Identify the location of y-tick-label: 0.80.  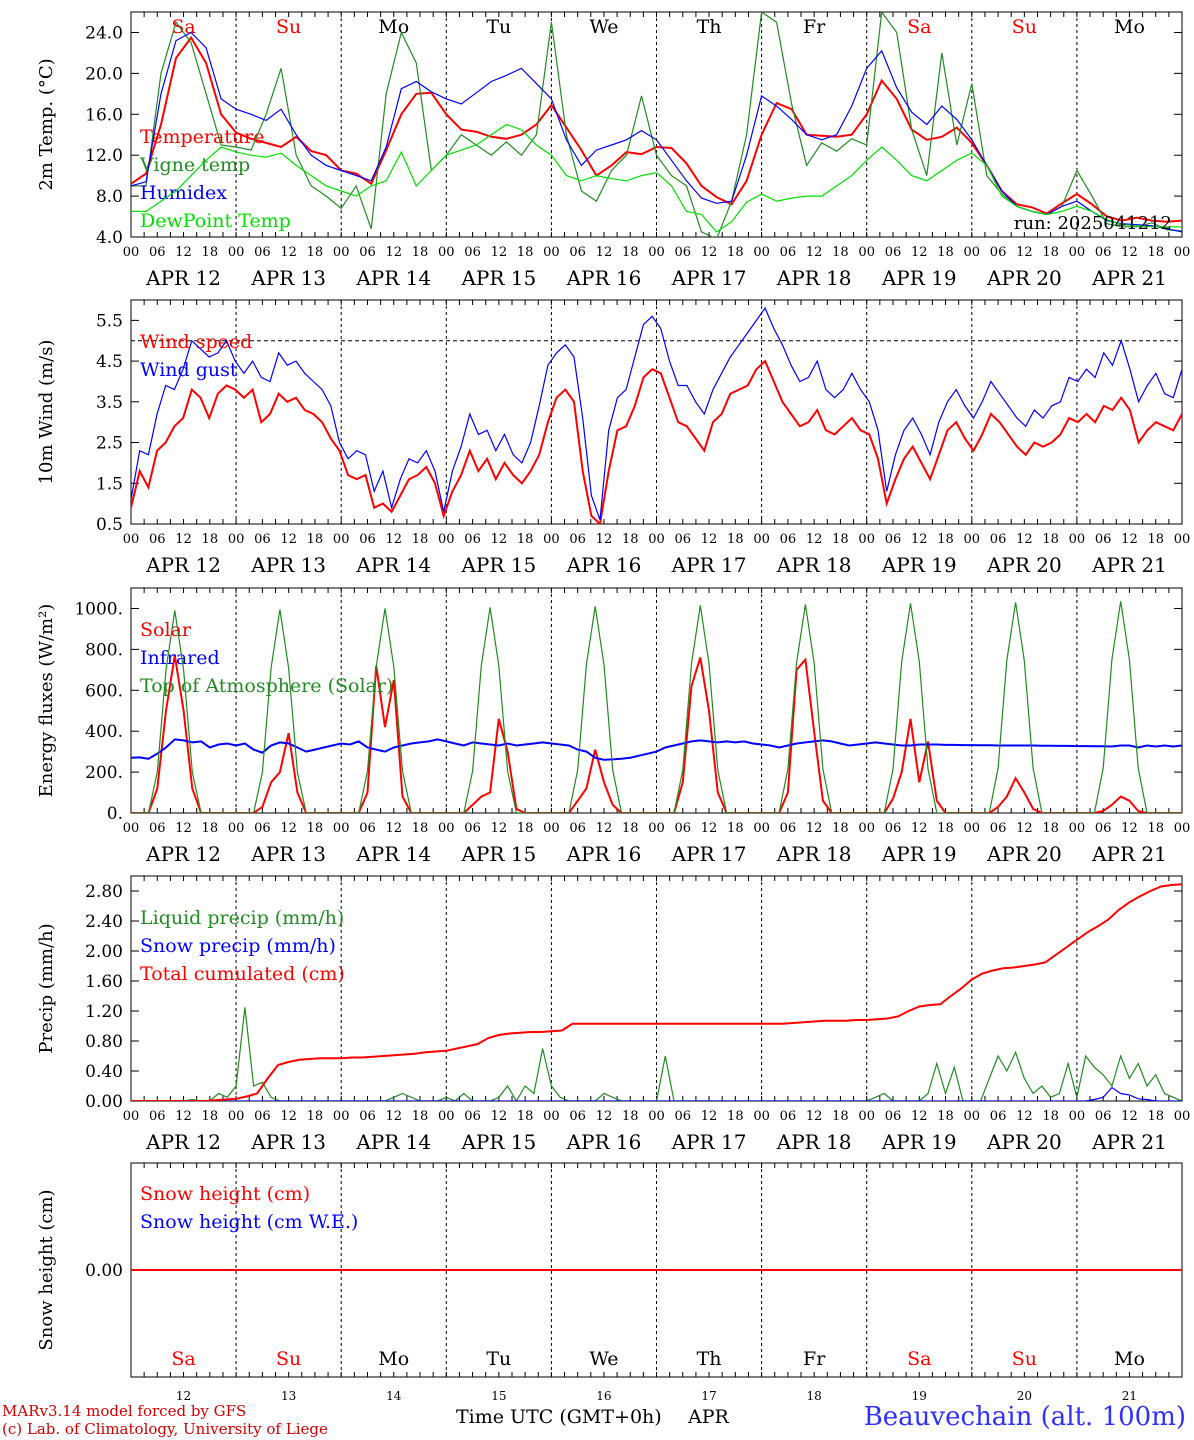
(104, 1042).